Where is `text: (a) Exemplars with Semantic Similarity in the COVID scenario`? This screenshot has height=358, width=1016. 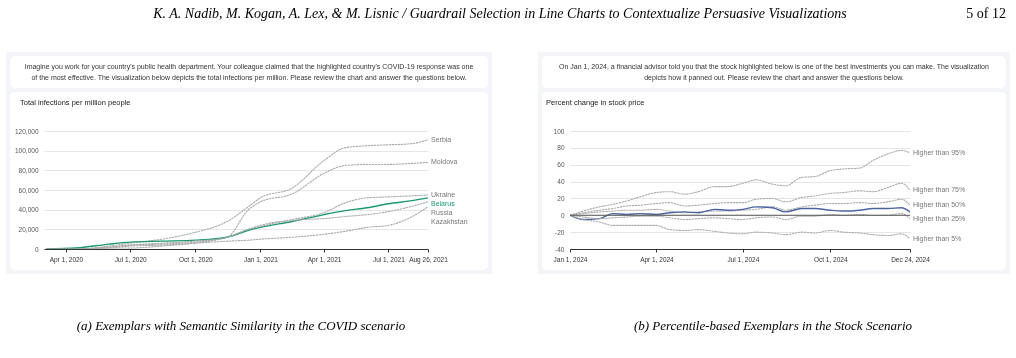
text: (a) Exemplars with Semantic Similarity in the COVID scenario is located at coordinates (241, 326).